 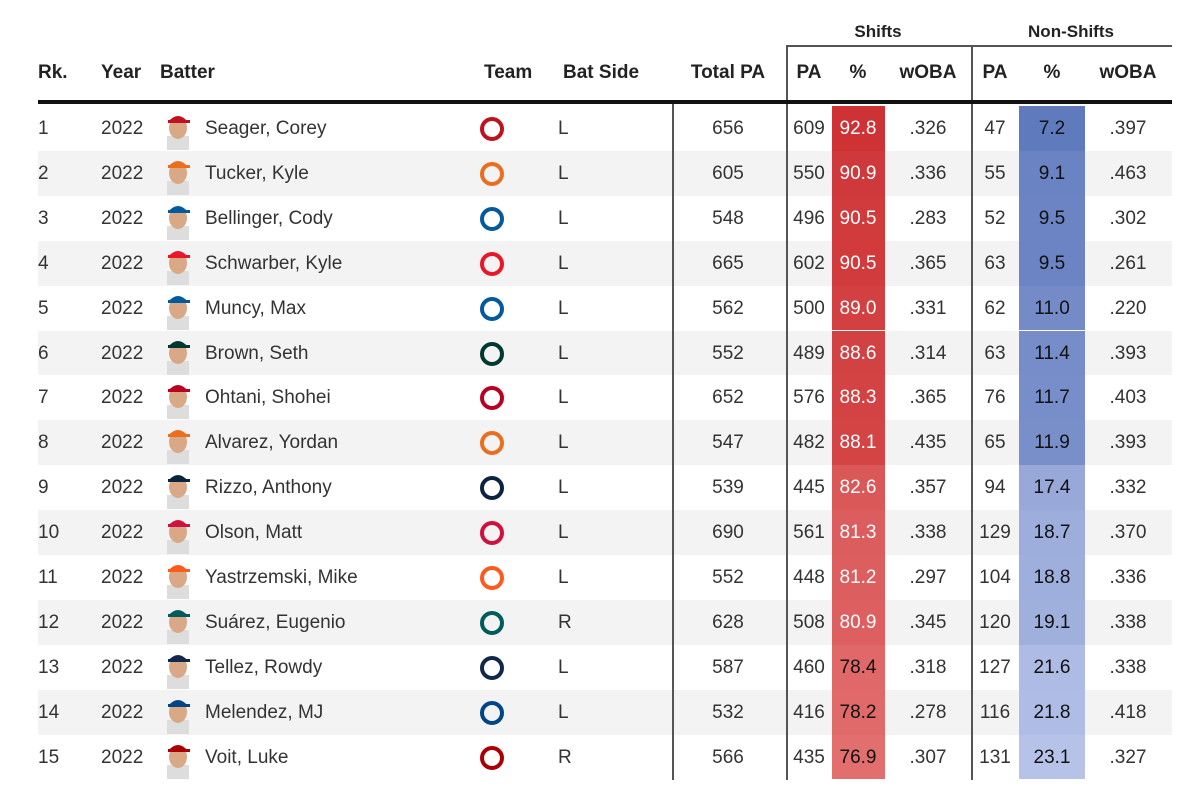 What do you see at coordinates (605, 102) in the screenshot?
I see `header-rule` at bounding box center [605, 102].